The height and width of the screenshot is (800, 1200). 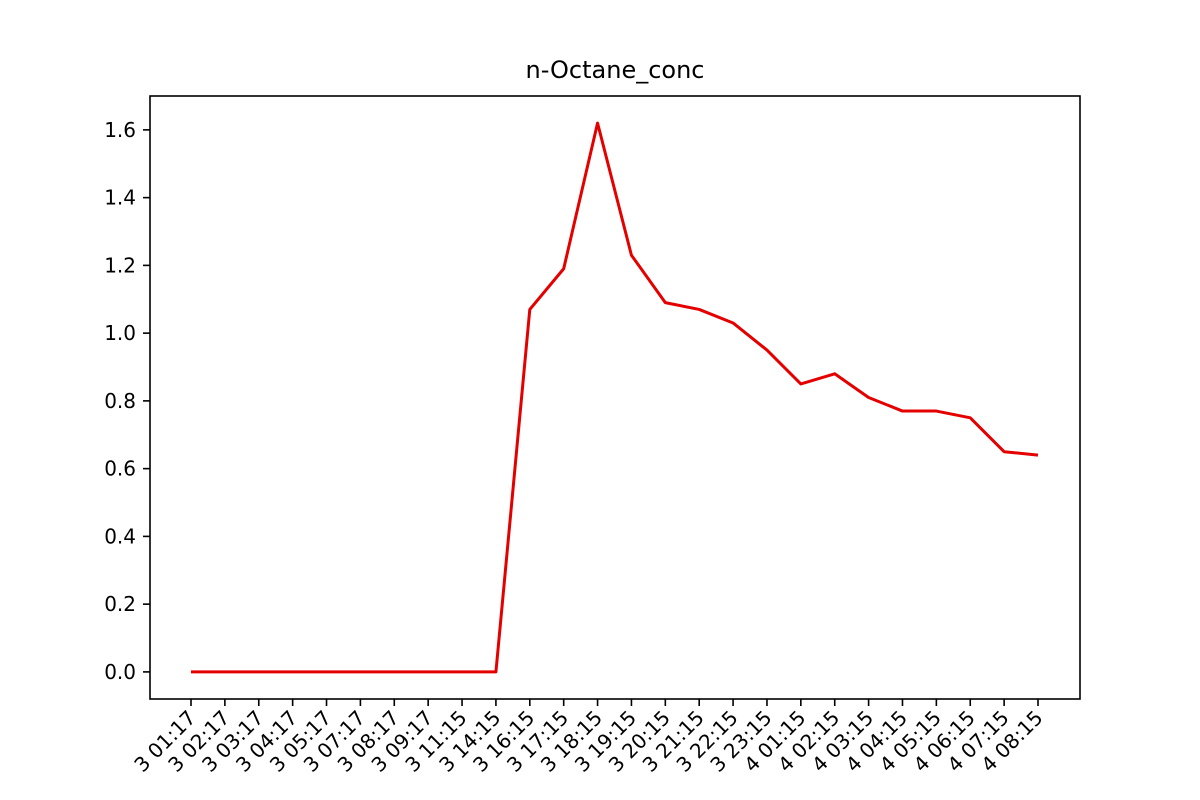 What do you see at coordinates (120, 198) in the screenshot?
I see `y-tick-label: 1.4` at bounding box center [120, 198].